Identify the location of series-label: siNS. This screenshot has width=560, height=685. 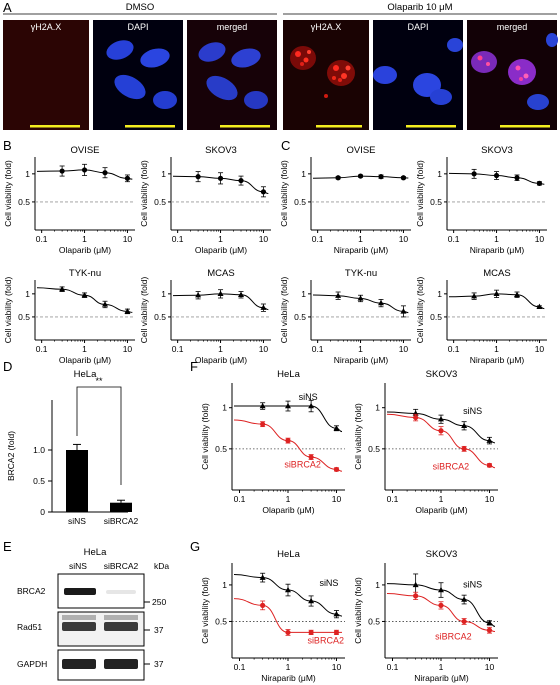
(328, 583).